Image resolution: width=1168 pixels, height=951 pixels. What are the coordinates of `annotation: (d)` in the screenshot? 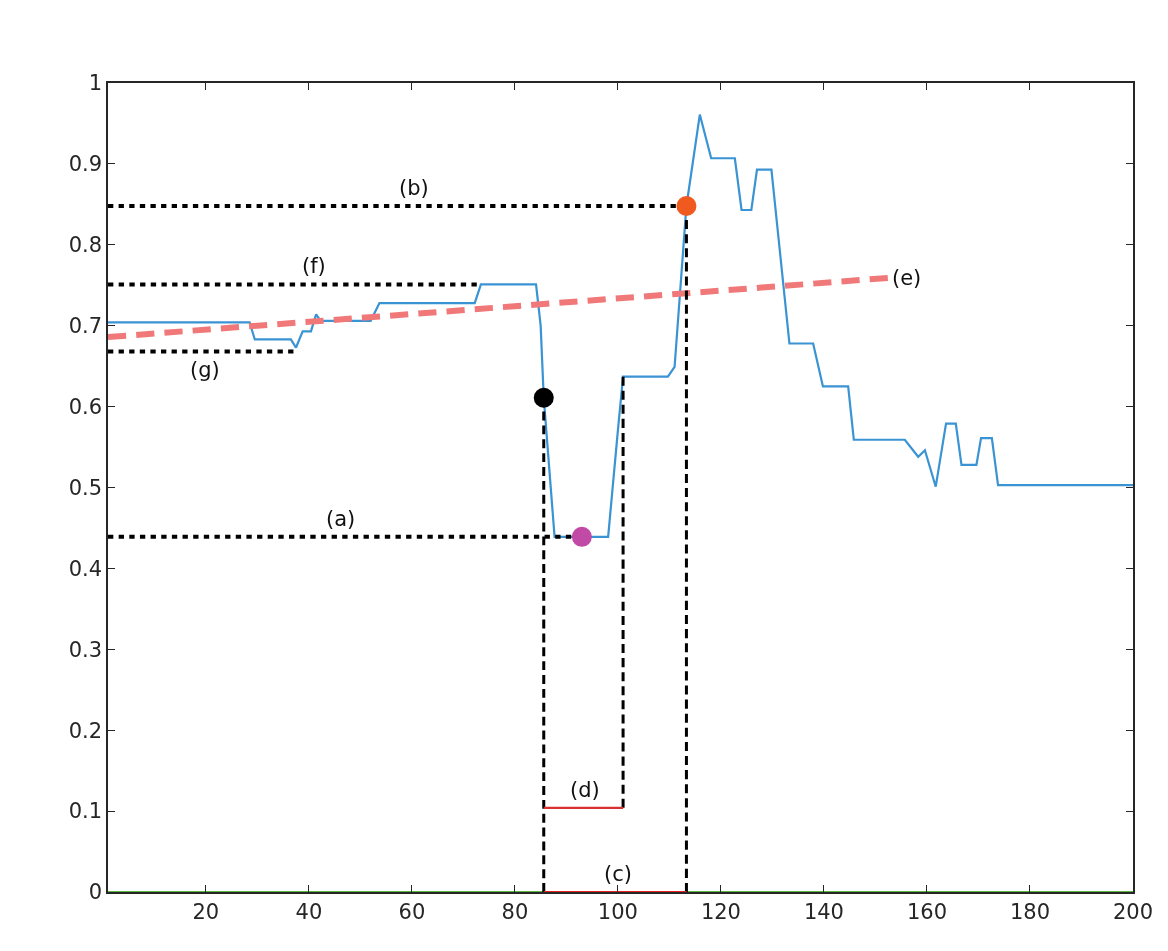 It's located at (585, 790).